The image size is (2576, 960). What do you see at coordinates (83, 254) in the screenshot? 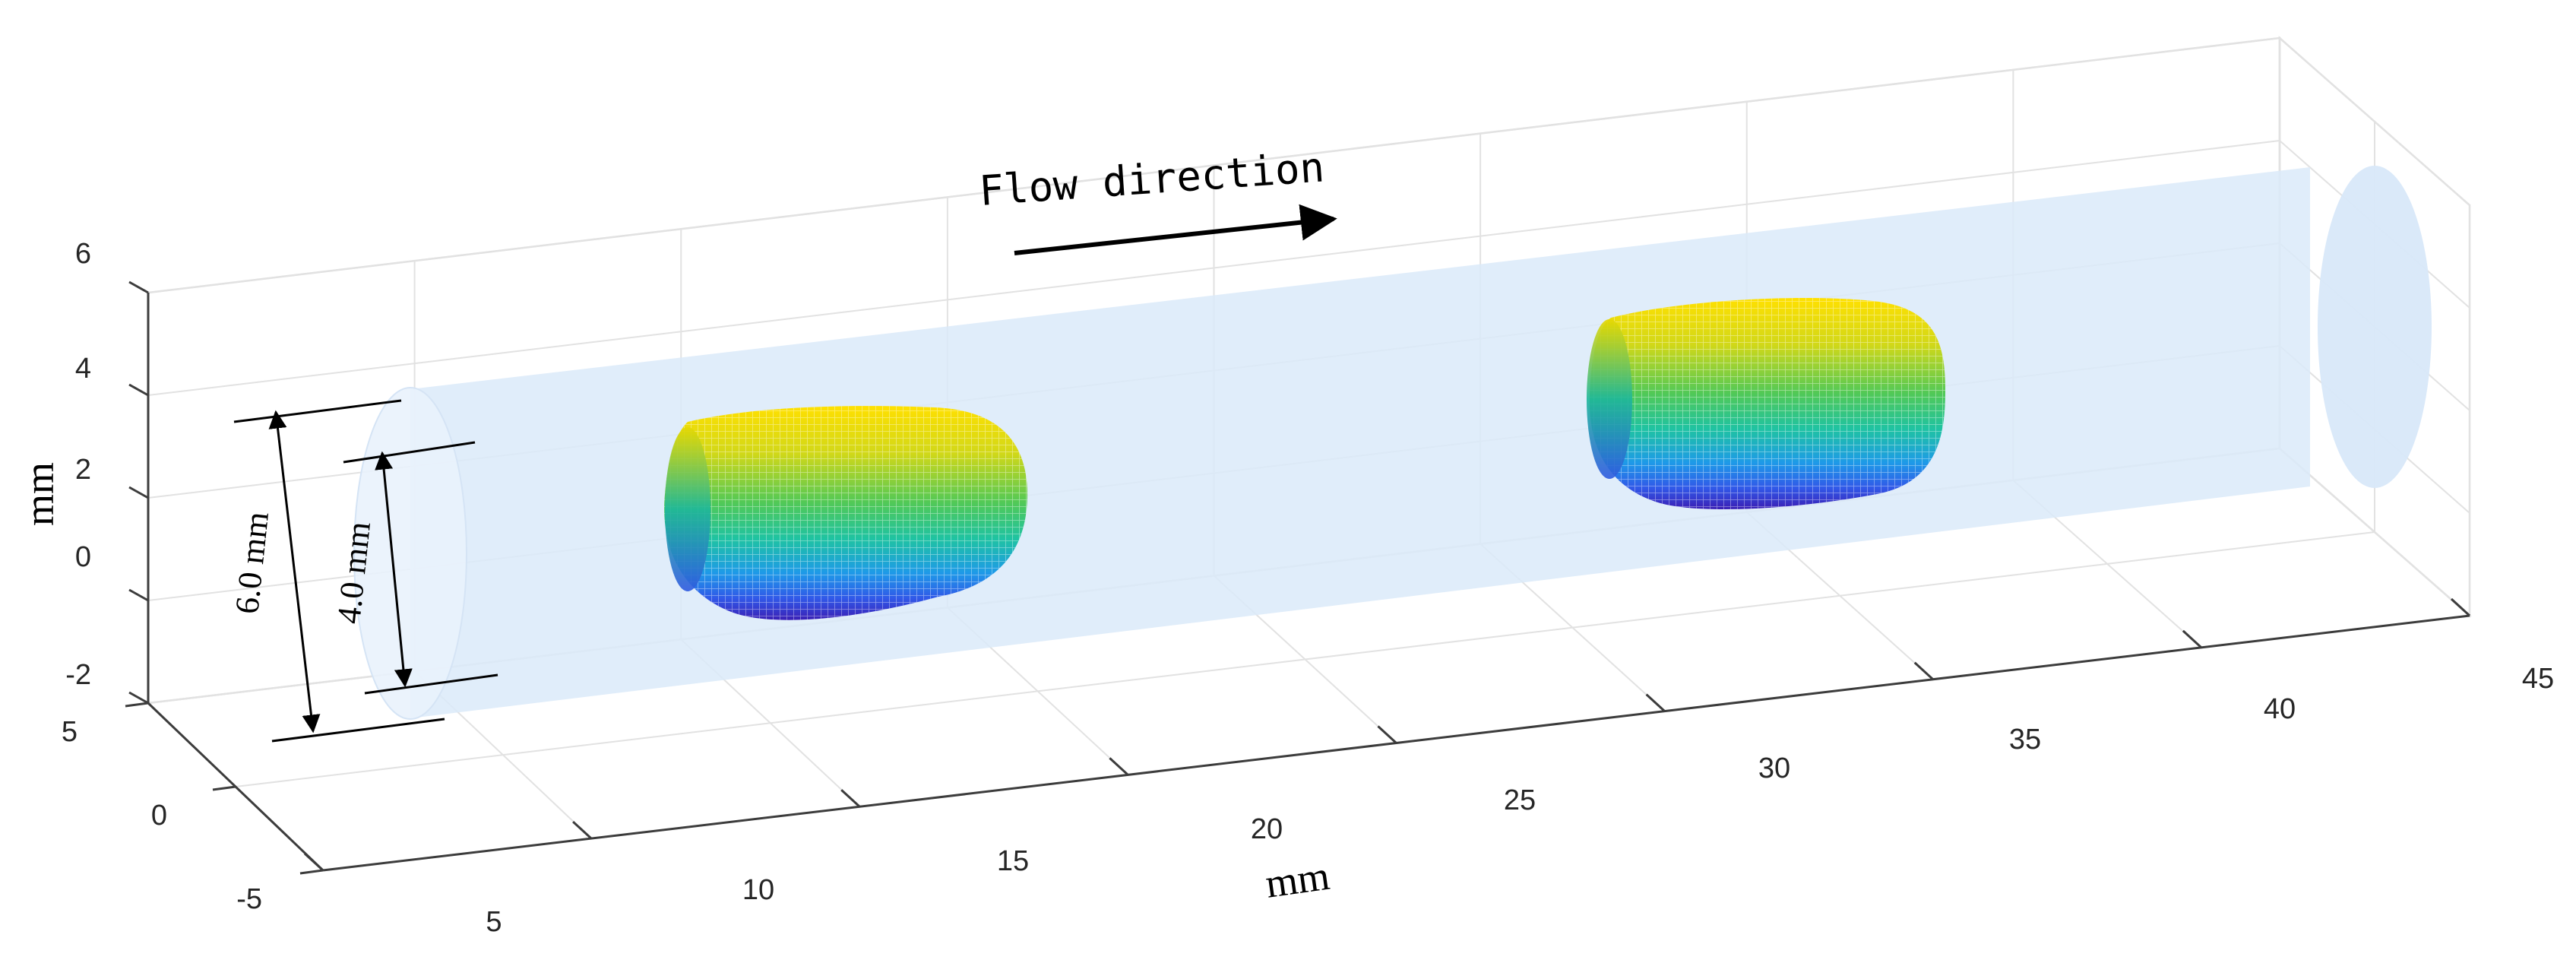
I see `z-tick: 6` at bounding box center [83, 254].